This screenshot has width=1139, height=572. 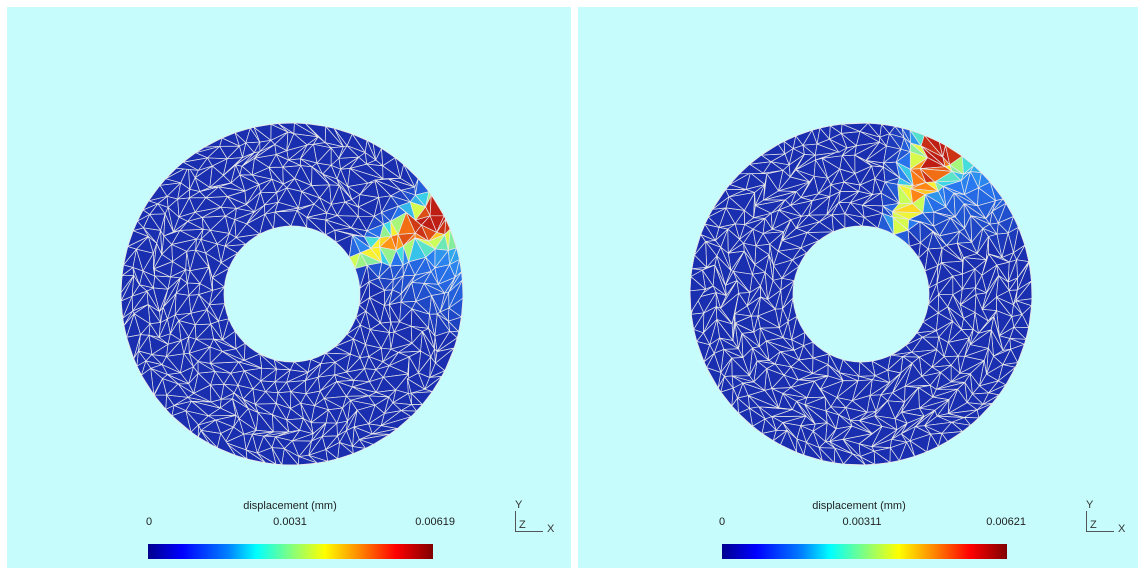 I want to click on left-axis-z-label: Z, so click(x=522, y=525).